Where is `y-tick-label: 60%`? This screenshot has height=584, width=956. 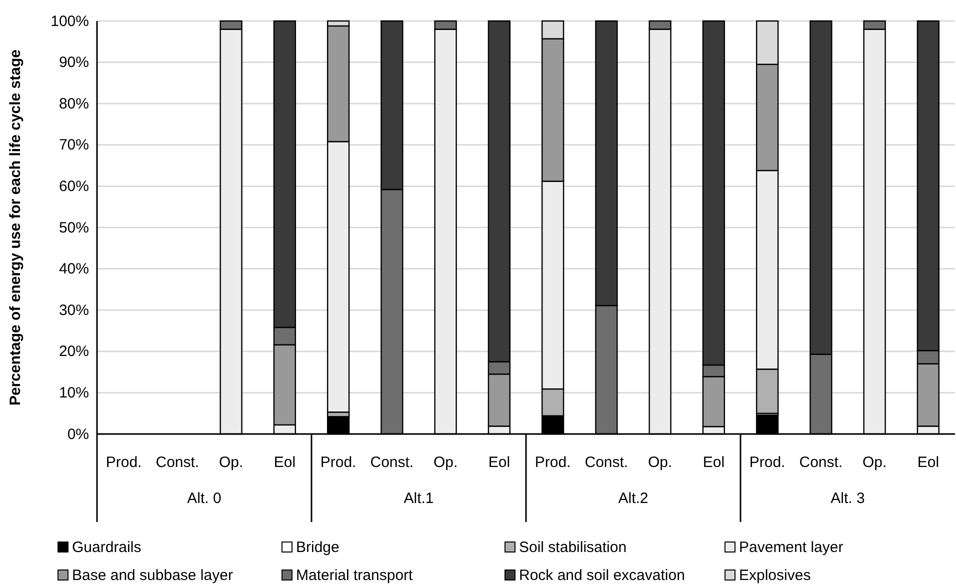
y-tick-label: 60% is located at coordinates (73, 186).